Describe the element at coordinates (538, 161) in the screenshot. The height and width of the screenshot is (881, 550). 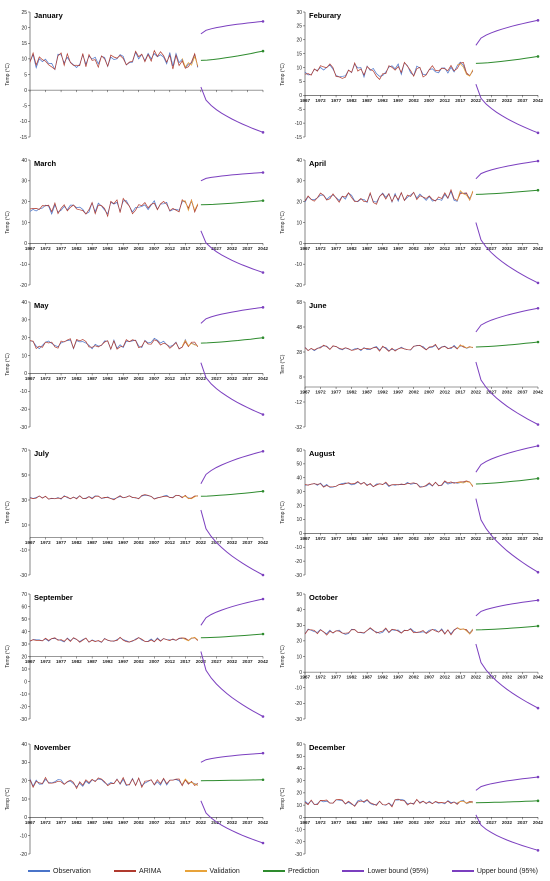
I see `upper-bound-end-marker` at that location.